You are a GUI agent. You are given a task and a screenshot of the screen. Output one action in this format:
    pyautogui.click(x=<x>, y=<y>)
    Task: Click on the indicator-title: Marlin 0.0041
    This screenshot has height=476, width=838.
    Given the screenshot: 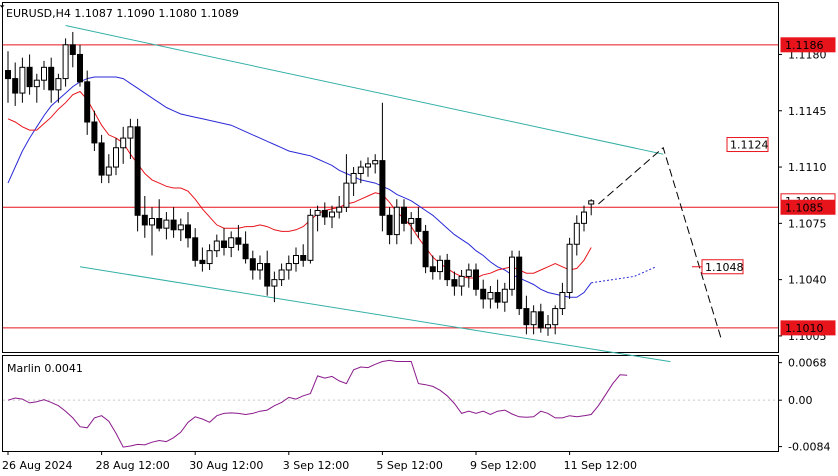 What is the action you would take?
    pyautogui.click(x=45, y=368)
    